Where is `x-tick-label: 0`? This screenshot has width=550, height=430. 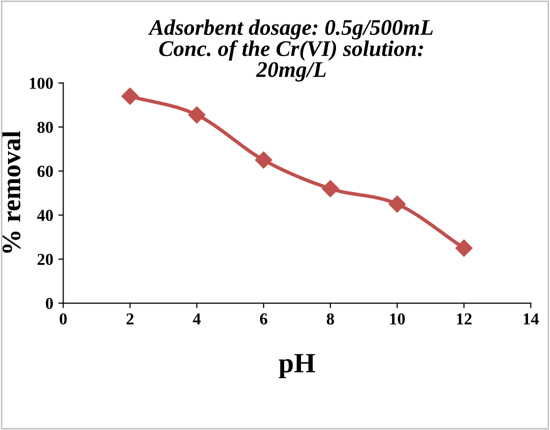 x-tick-label: 0 is located at coordinates (63, 319).